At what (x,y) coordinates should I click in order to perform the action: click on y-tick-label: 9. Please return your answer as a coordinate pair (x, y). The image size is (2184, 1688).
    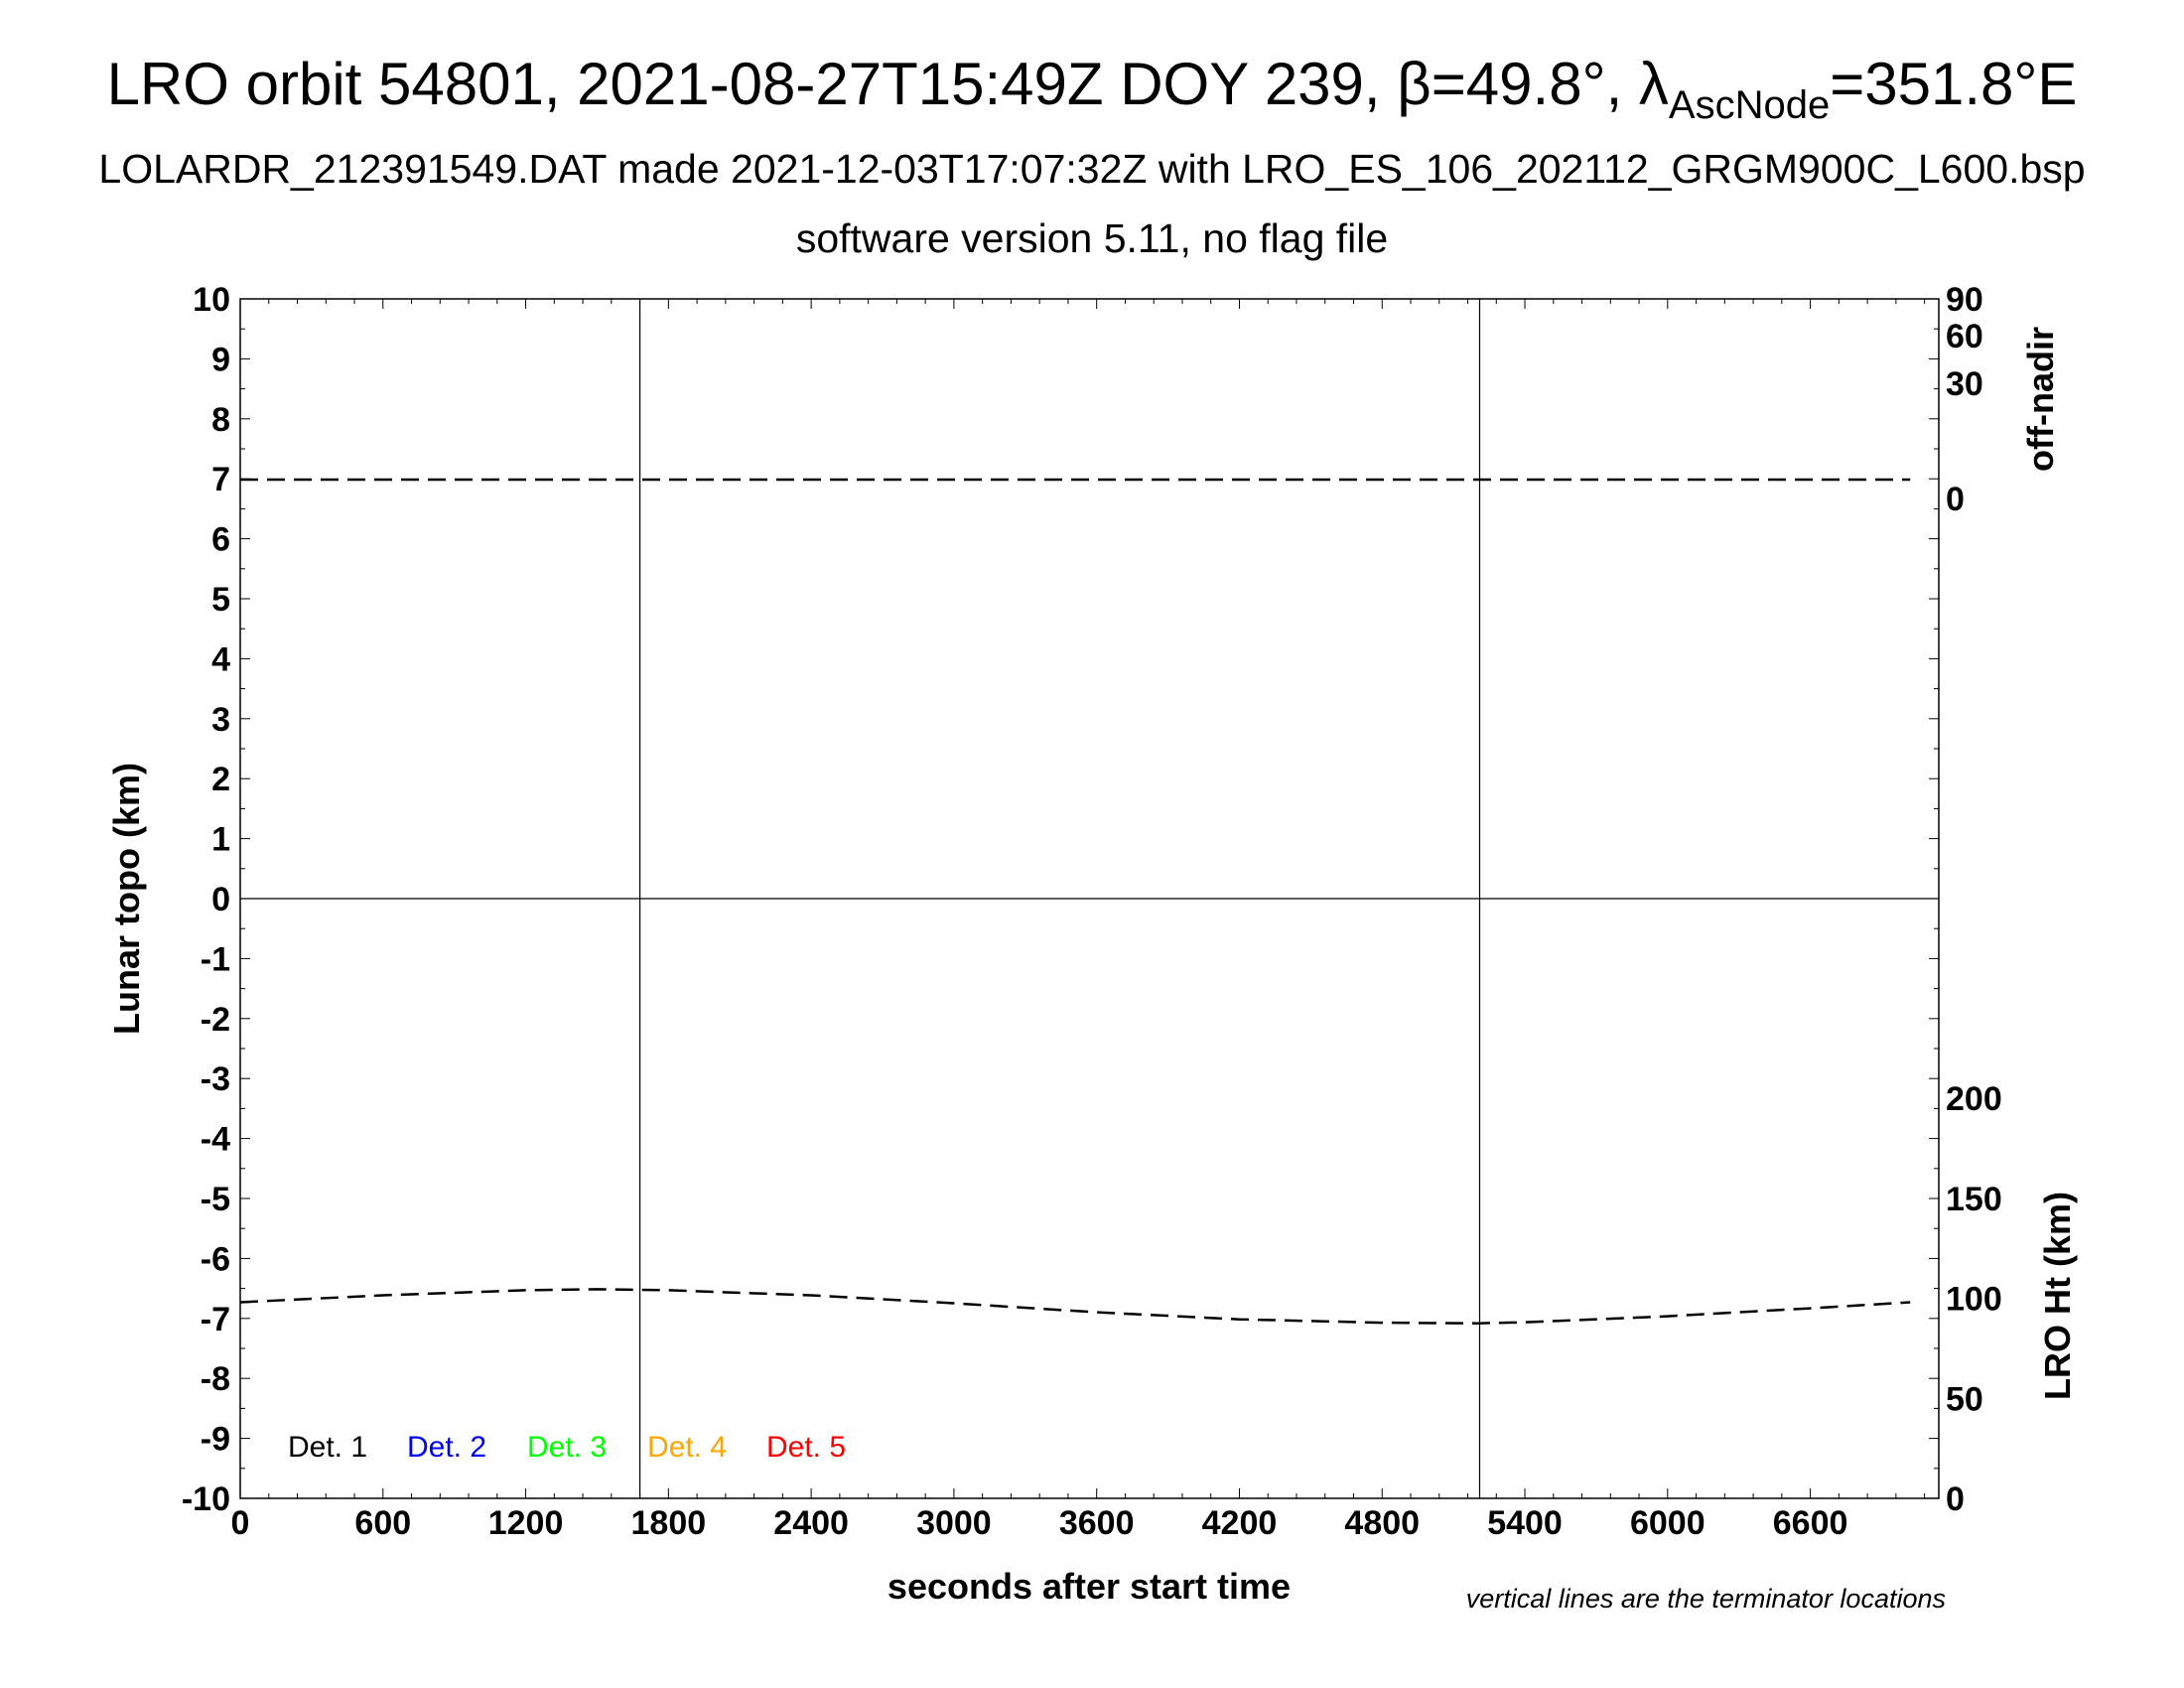
    Looking at the image, I should click on (220, 359).